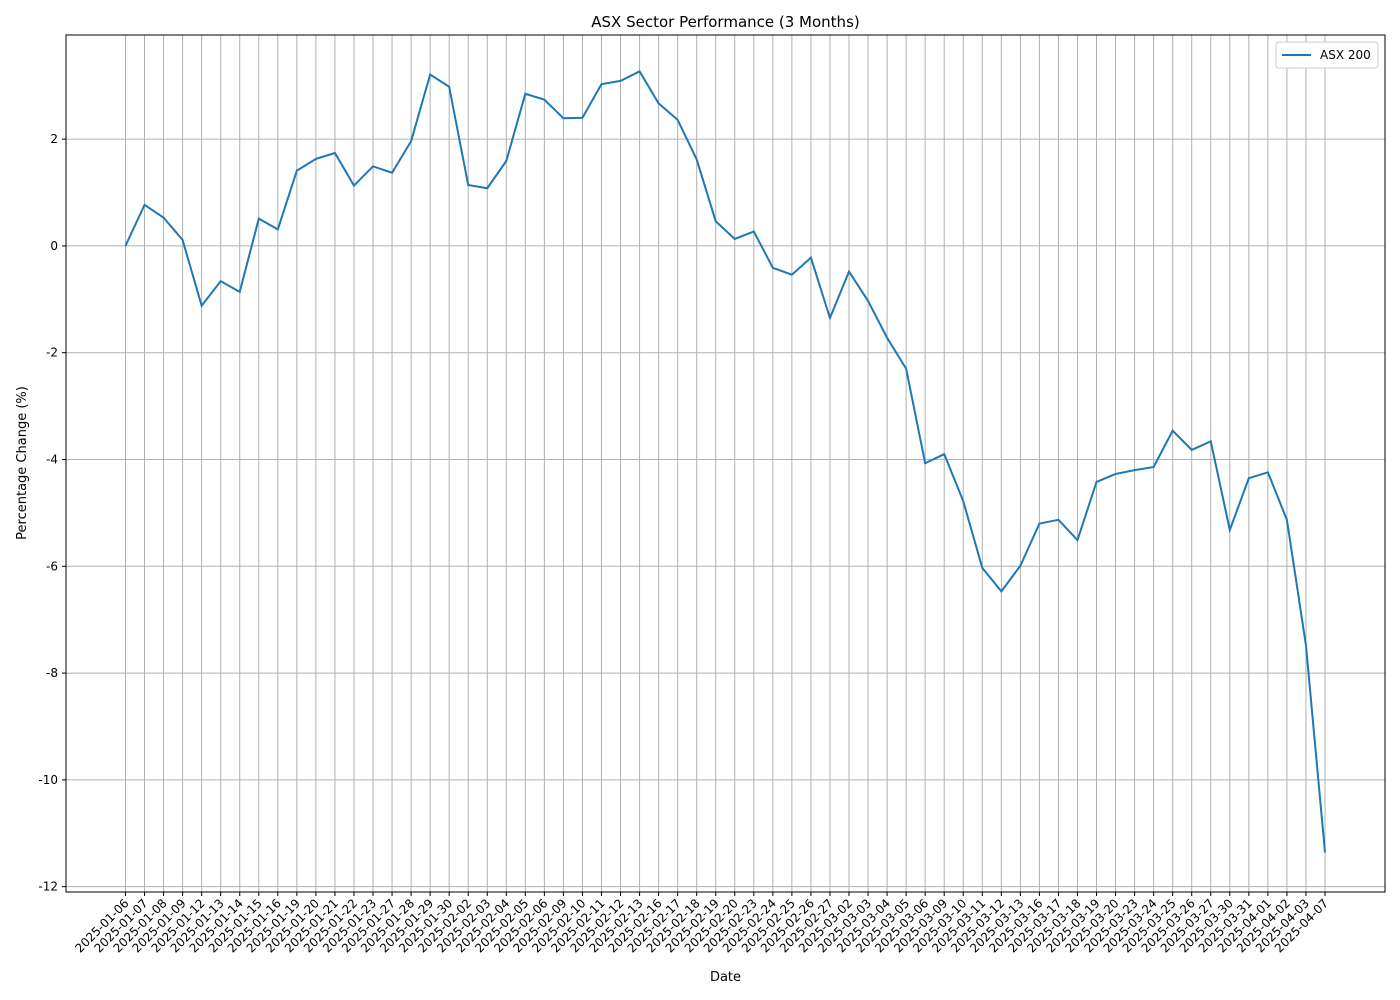  What do you see at coordinates (52, 673) in the screenshot?
I see `y-tick-label: -8` at bounding box center [52, 673].